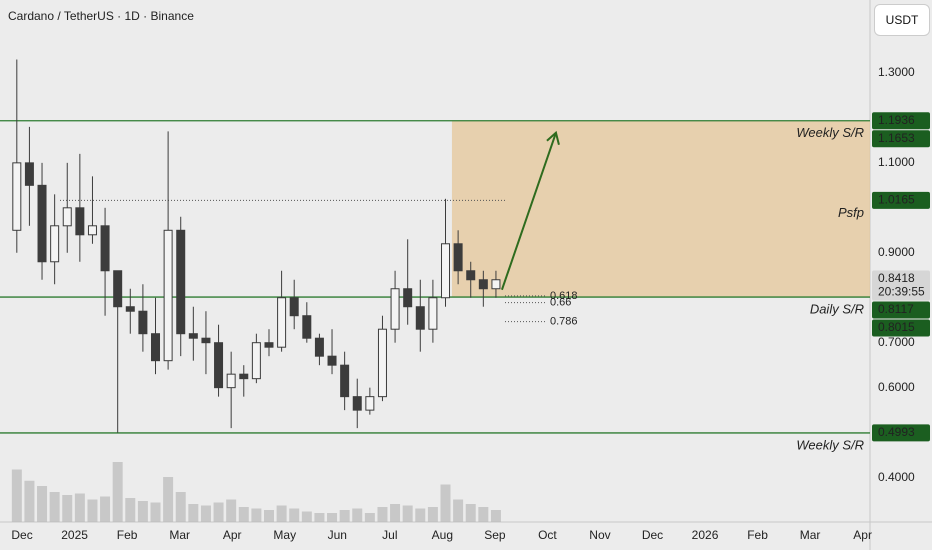 Image resolution: width=932 pixels, height=550 pixels. What do you see at coordinates (599, 535) in the screenshot?
I see `x-tick-label: Nov` at bounding box center [599, 535].